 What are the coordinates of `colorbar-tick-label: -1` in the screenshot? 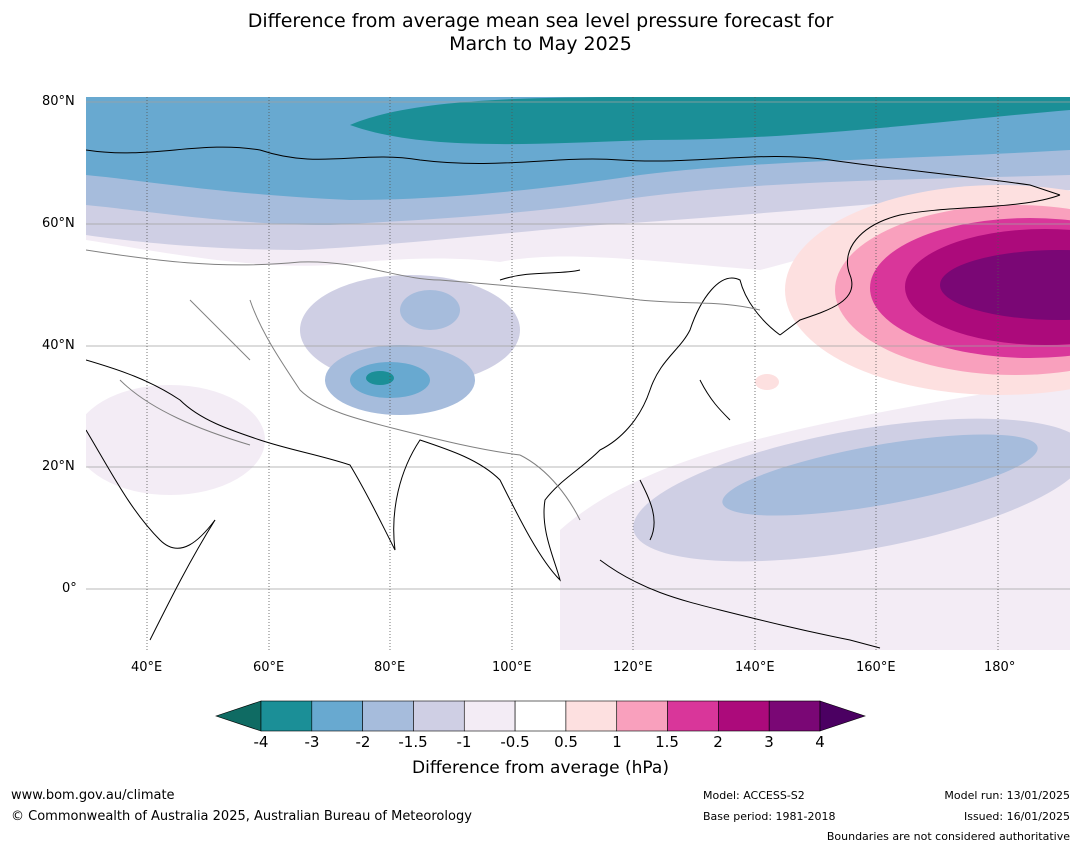 It's located at (464, 742).